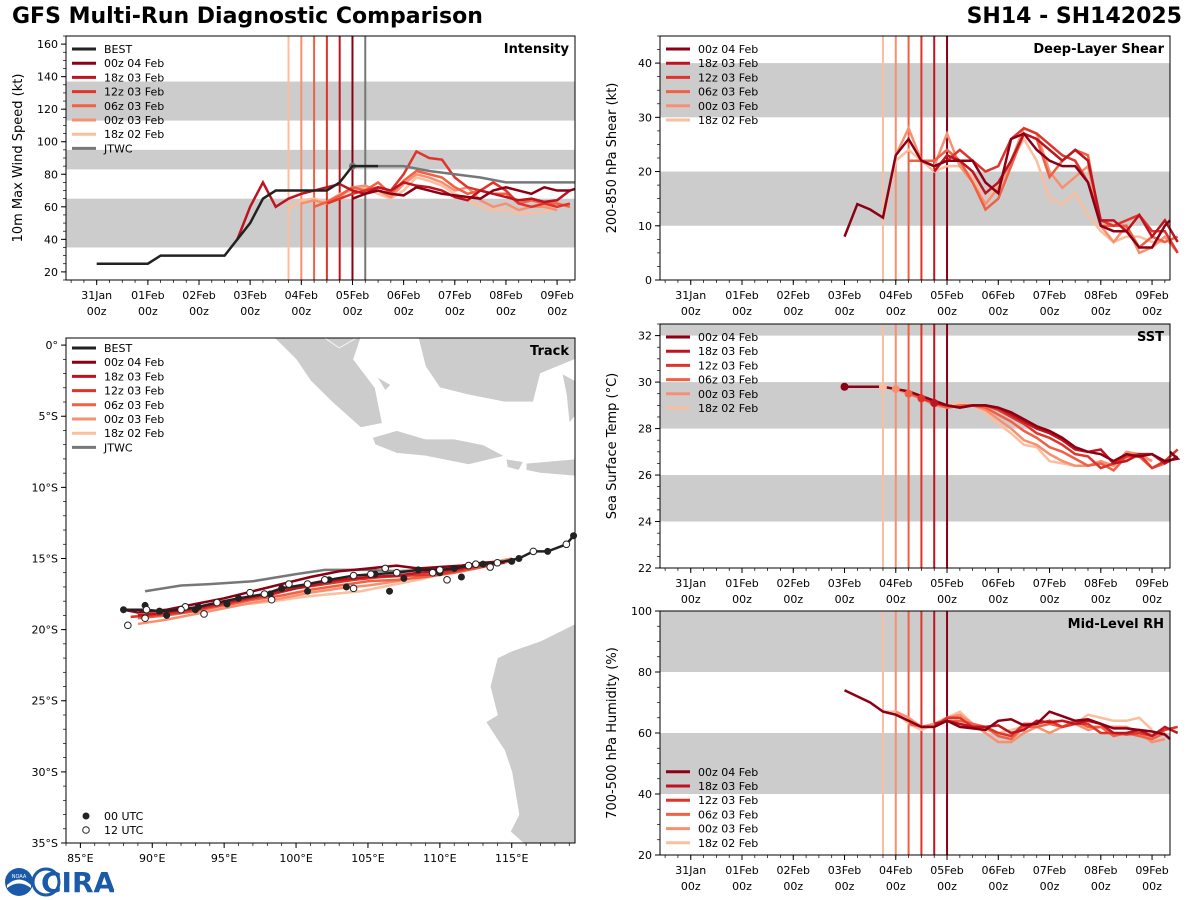 This screenshot has width=1200, height=900. I want to click on x-tick-label: 31Jan, so click(690, 870).